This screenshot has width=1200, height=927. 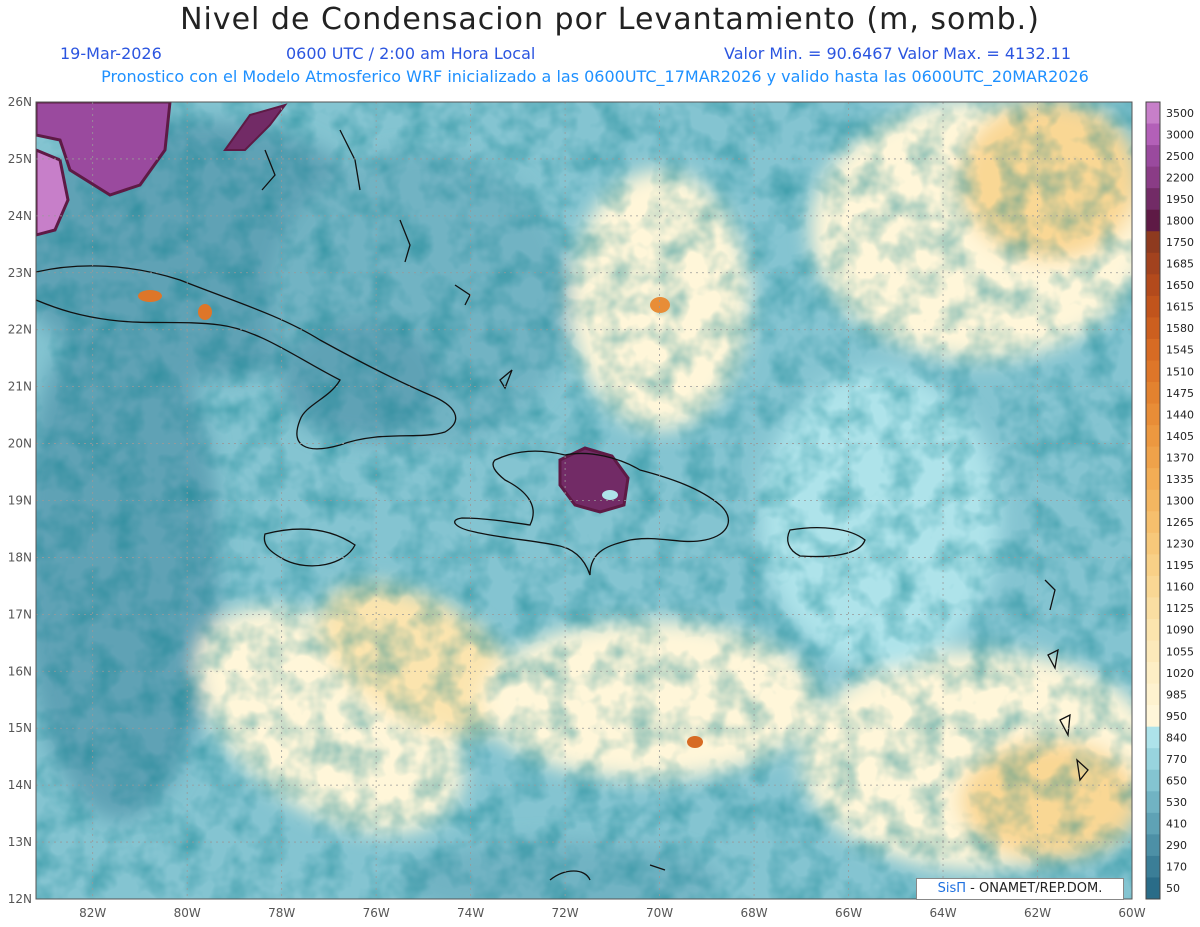 I want to click on colorbar-label: 1055, so click(x=1180, y=651).